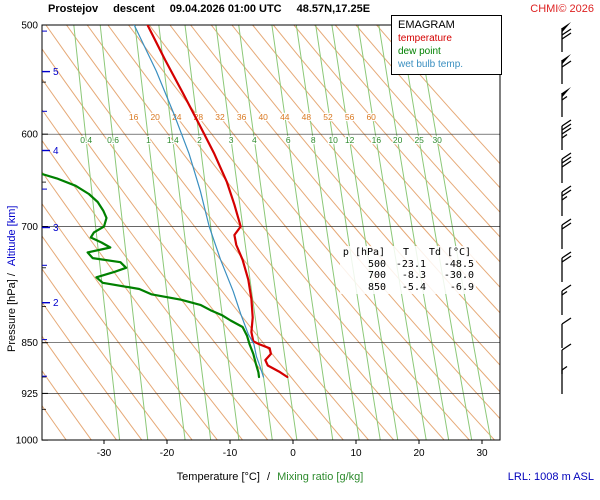 The width and height of the screenshot is (600, 500). What do you see at coordinates (413, 287) in the screenshot?
I see `cell-temperature: -5.4` at bounding box center [413, 287].